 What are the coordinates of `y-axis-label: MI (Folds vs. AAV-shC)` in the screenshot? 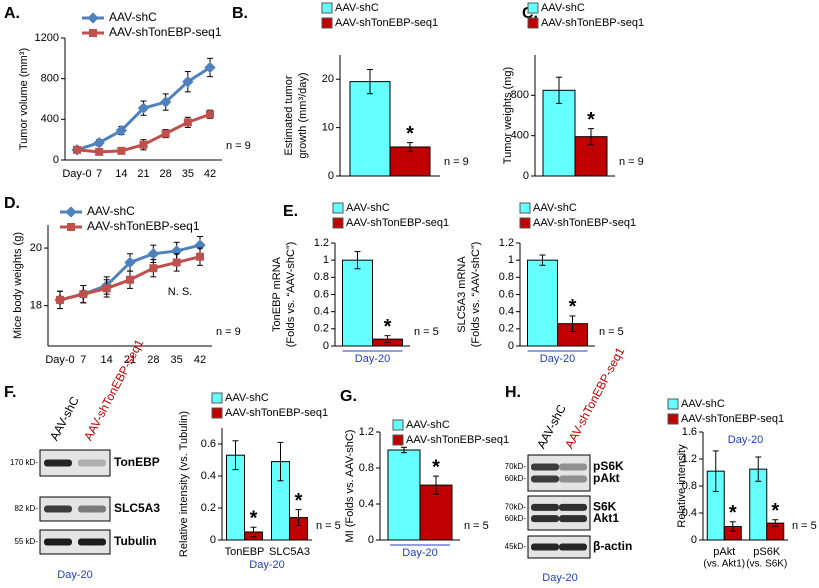 It's located at (350, 486).